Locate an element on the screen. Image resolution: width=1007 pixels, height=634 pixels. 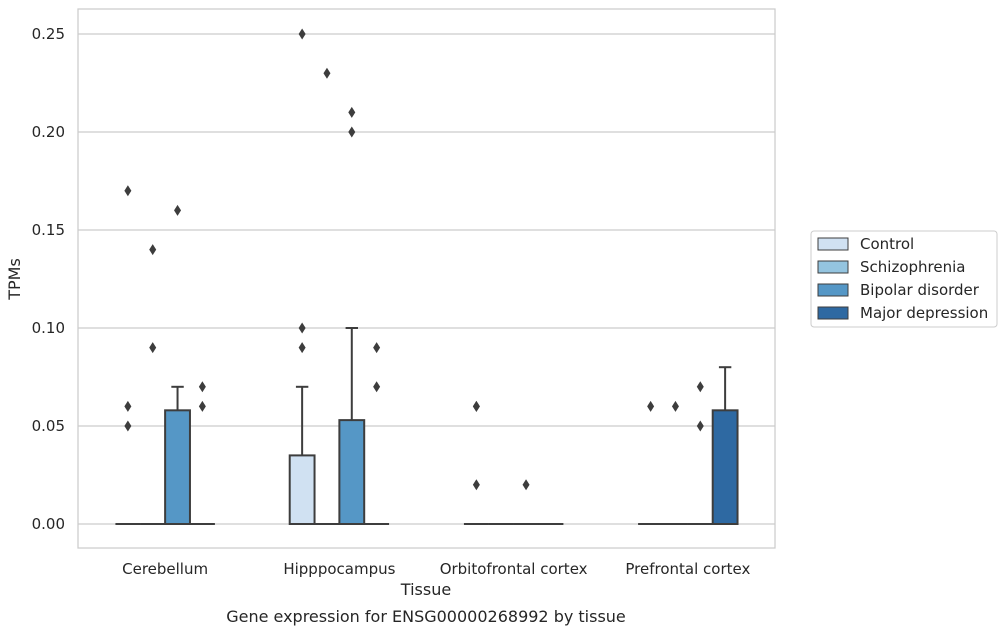
y-tick-labels: 0.00 0.05 0.10 0.15 0.20 0.25 is located at coordinates (48, 279).